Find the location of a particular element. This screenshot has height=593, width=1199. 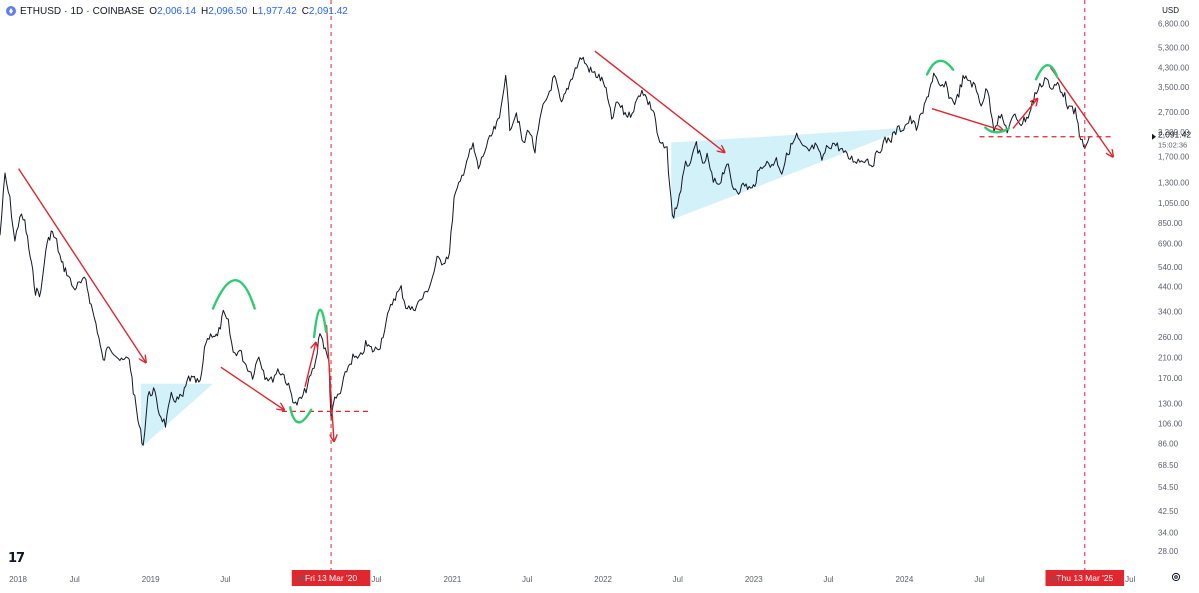

date-marker-label: Thu 13 Mar '25 is located at coordinates (1084, 578).